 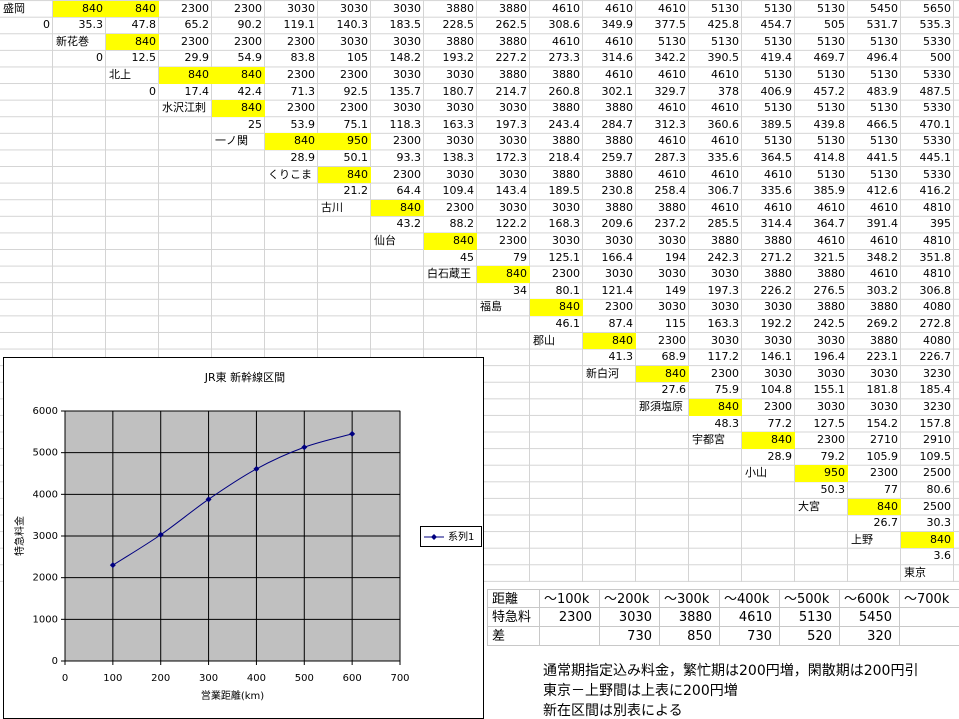 I want to click on table-cell: 〜400k, so click(x=750, y=598).